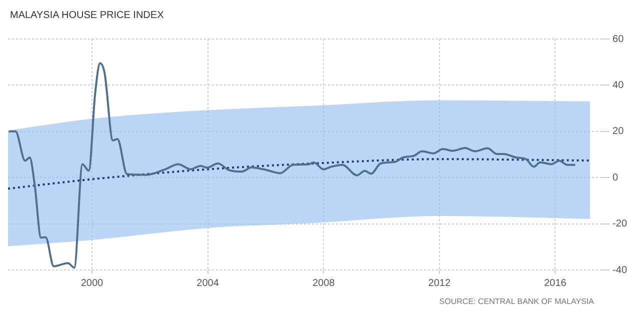  I want to click on y-tick-label: 40, so click(618, 85).